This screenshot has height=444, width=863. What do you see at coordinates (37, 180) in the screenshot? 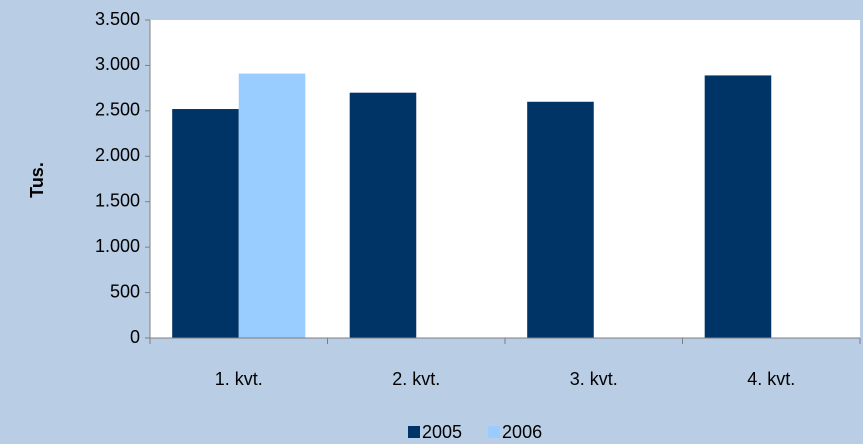
I see `y-axis-label: Tus.` at bounding box center [37, 180].